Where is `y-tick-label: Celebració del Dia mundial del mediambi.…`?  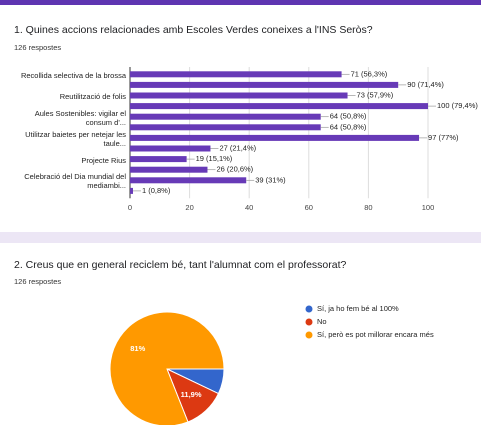 y-tick-label: Celebració del Dia mundial del mediambi.… is located at coordinates (75, 181).